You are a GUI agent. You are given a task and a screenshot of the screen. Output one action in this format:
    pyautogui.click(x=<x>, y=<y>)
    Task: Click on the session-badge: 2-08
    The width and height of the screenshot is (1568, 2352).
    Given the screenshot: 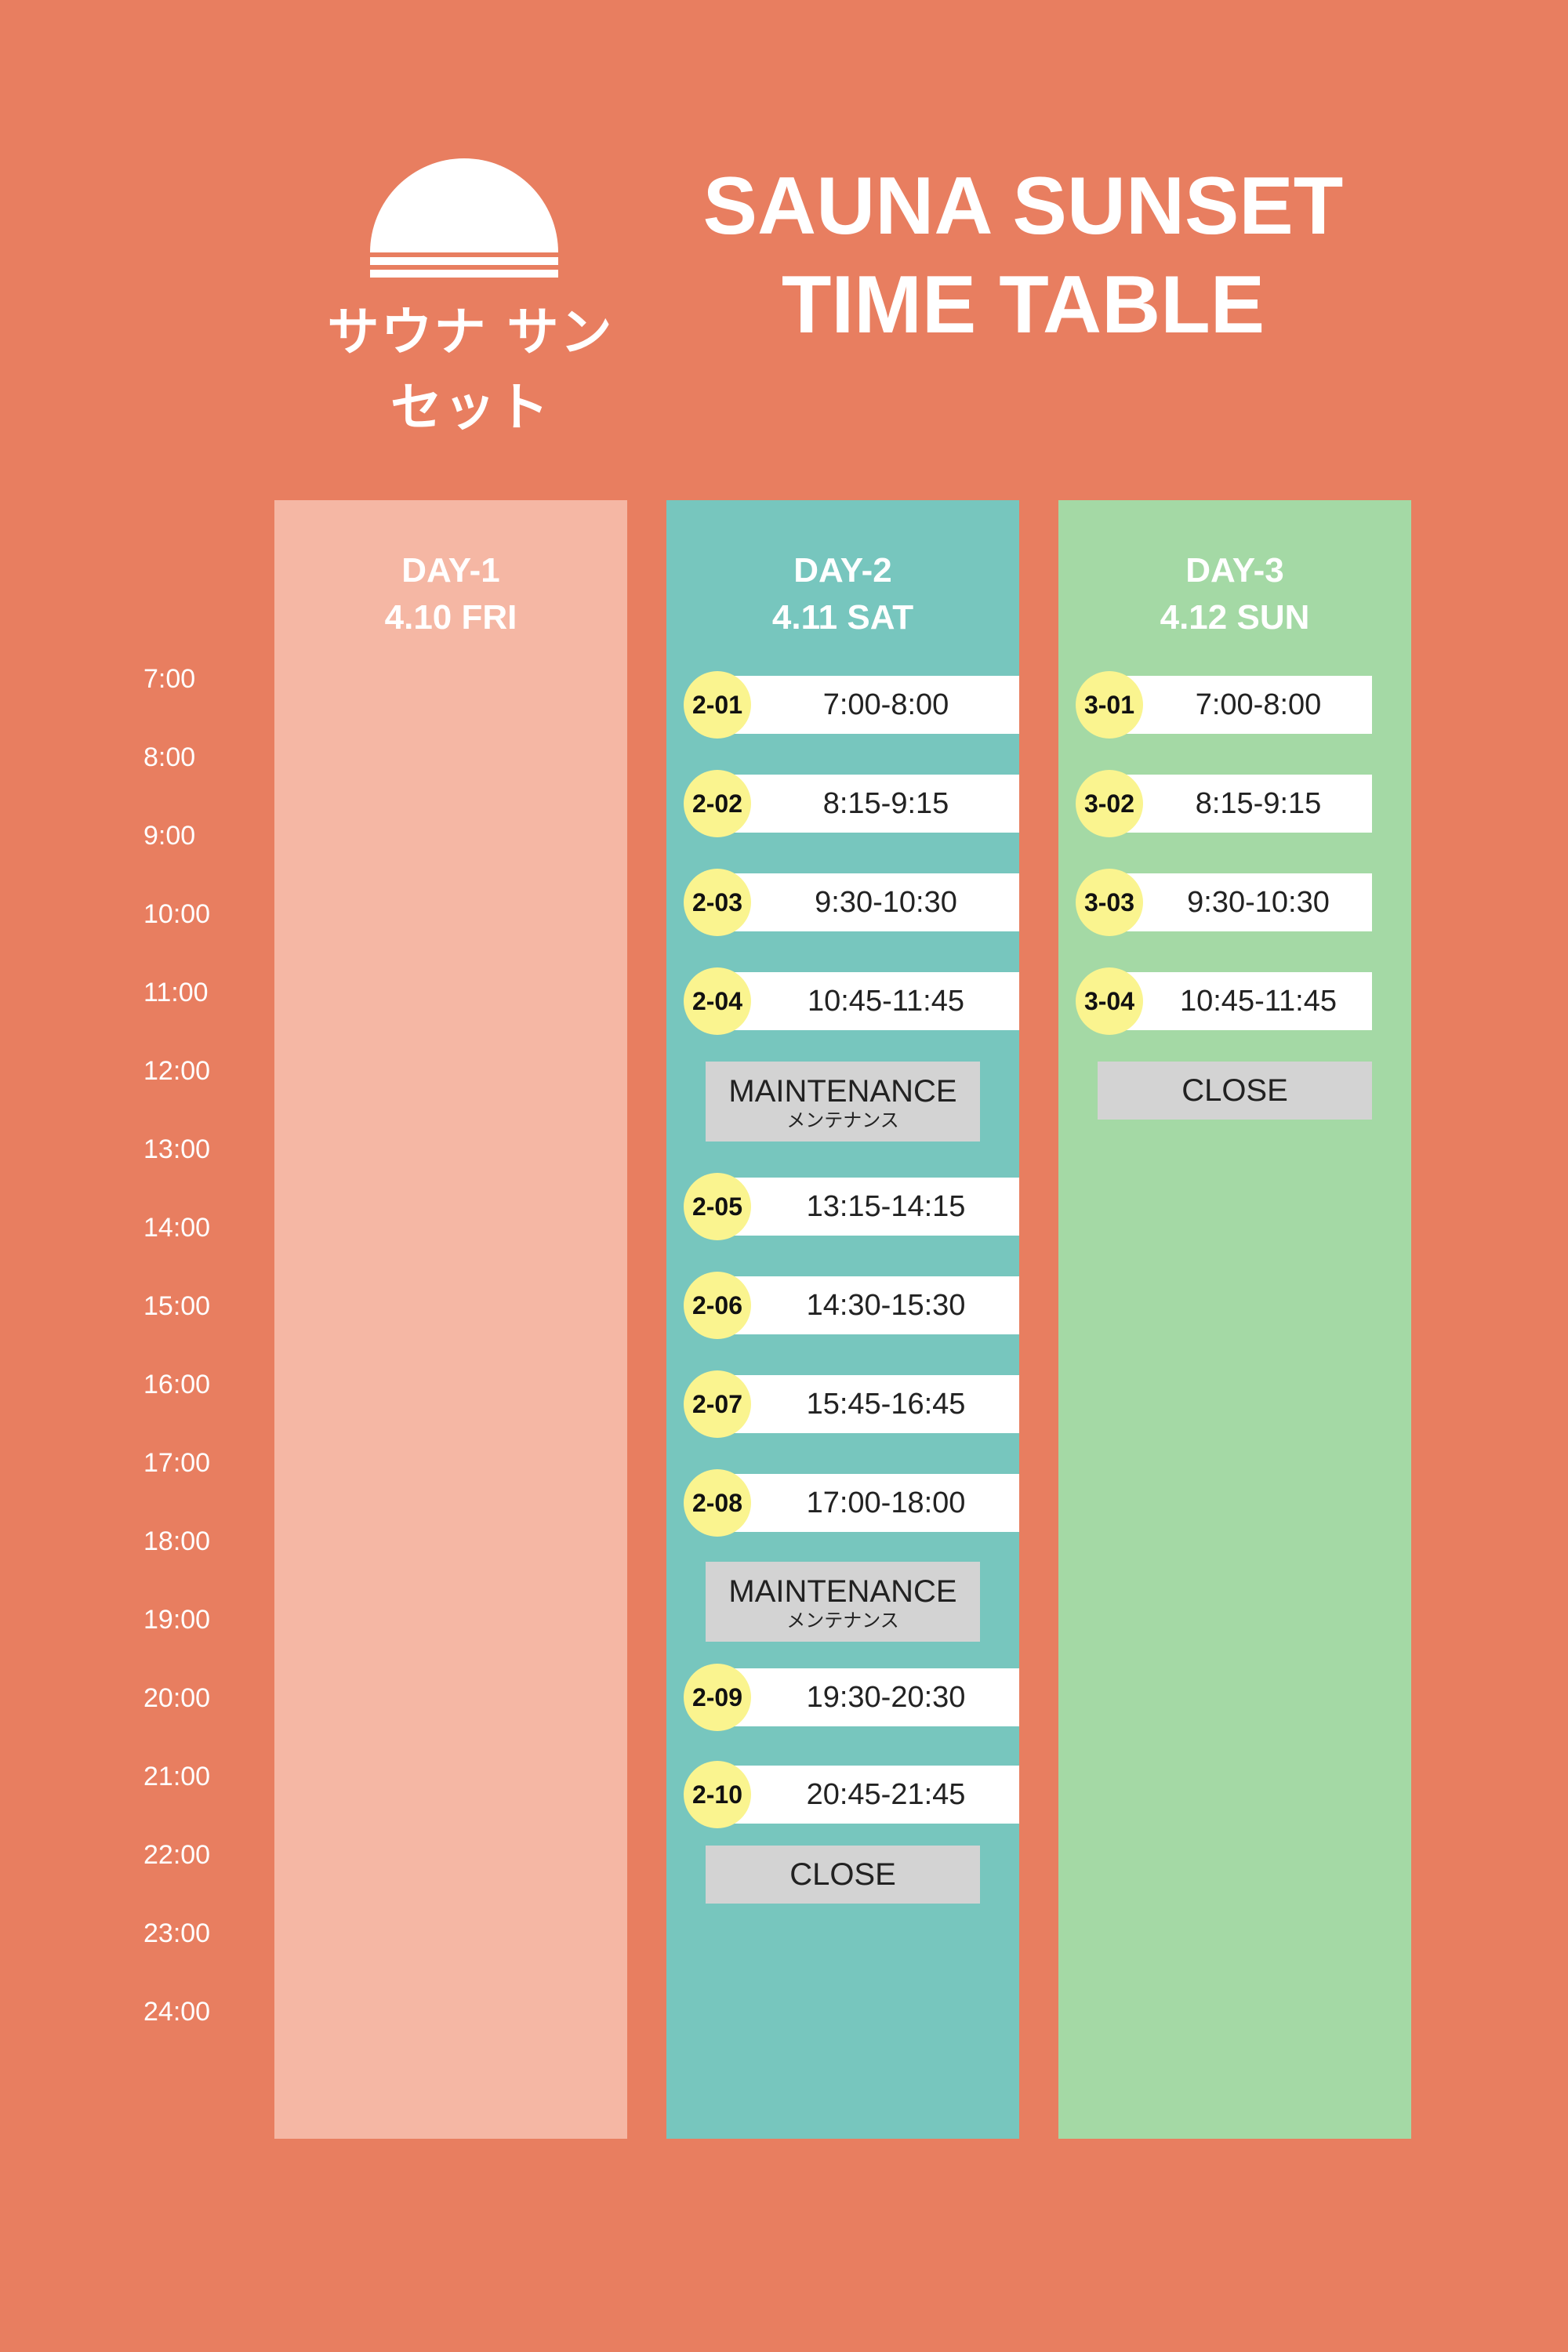 What is the action you would take?
    pyautogui.click(x=717, y=1503)
    